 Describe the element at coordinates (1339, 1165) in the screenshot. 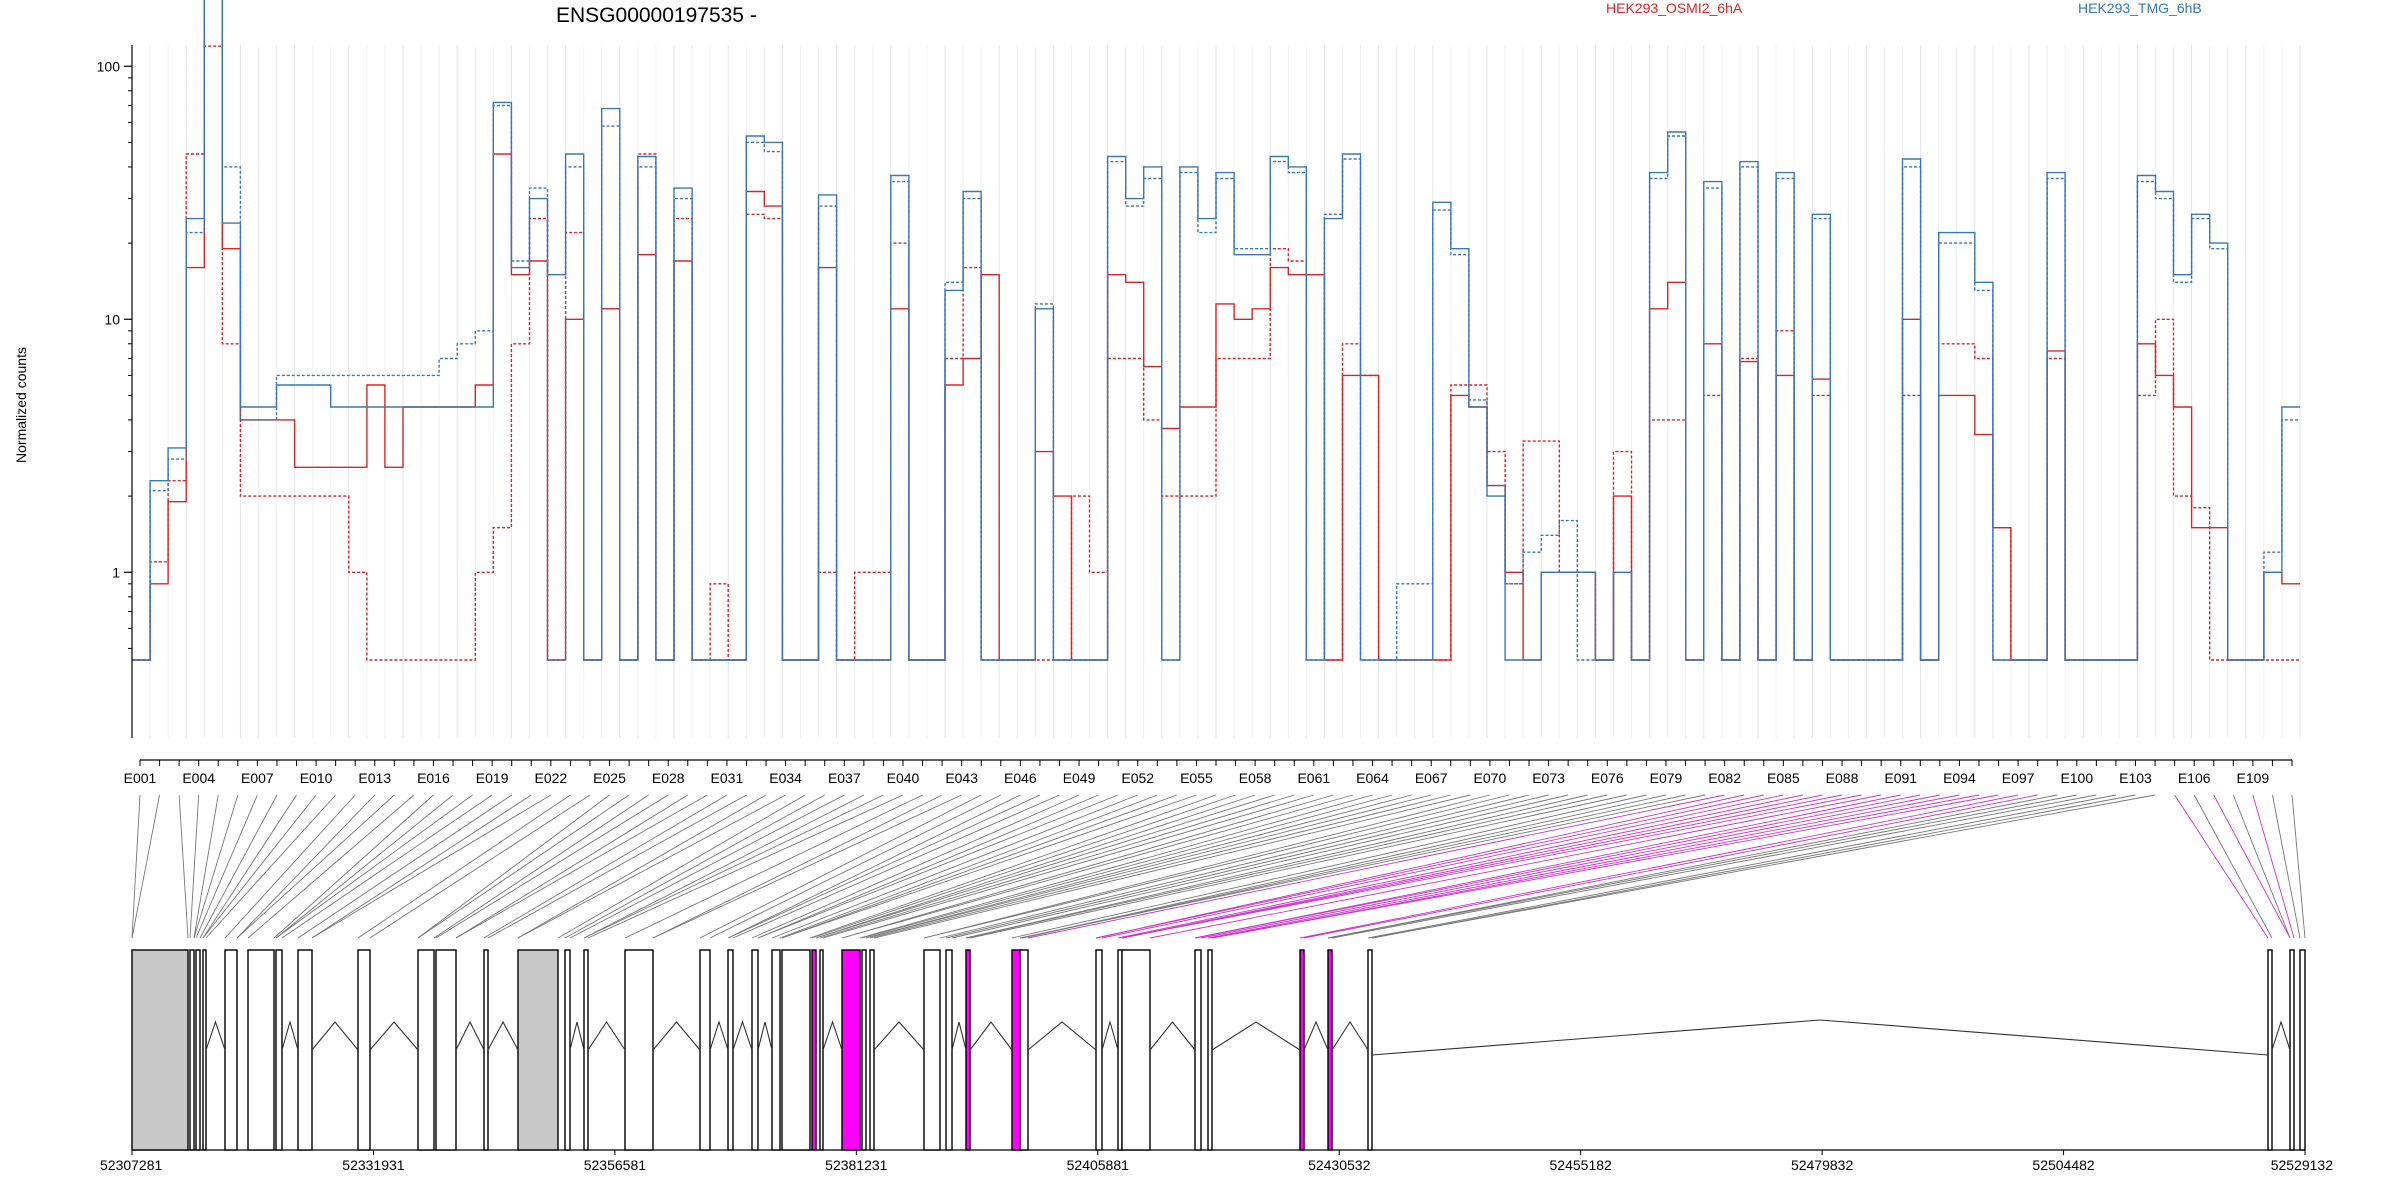

I see `genomic-tick-label: 52430532` at that location.